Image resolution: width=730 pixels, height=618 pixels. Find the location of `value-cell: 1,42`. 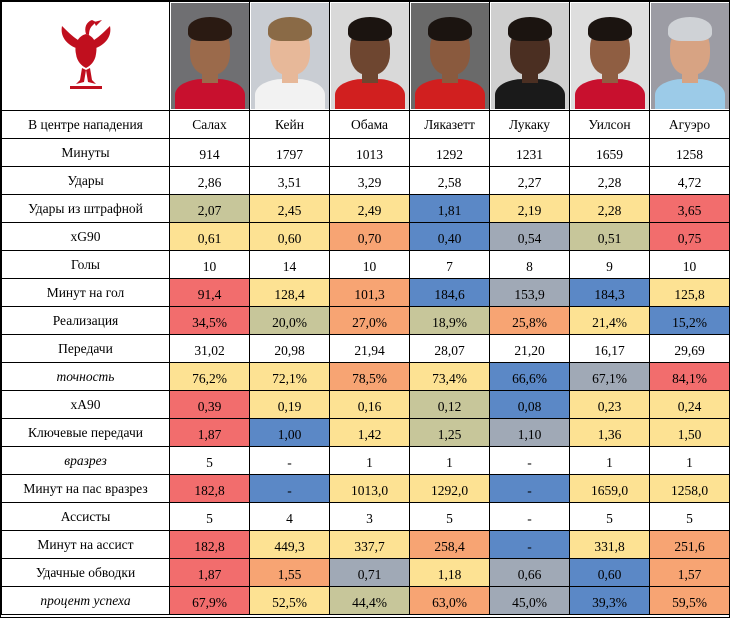

value-cell: 1,42 is located at coordinates (369, 432).